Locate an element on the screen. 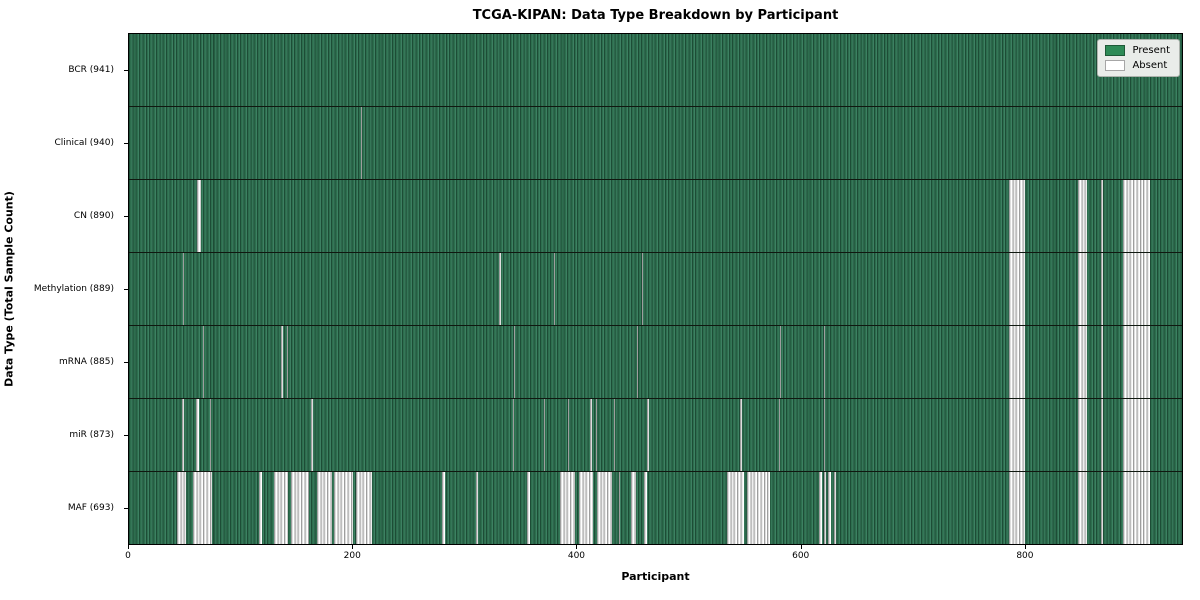 This screenshot has width=1200, height=600. ytick-label-maf: MAF (693) is located at coordinates (90, 508).